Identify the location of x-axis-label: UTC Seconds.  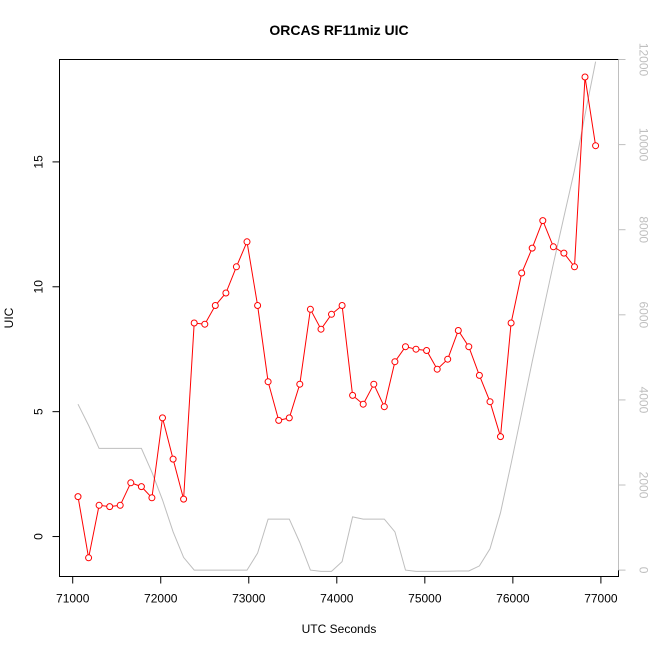
(339, 629).